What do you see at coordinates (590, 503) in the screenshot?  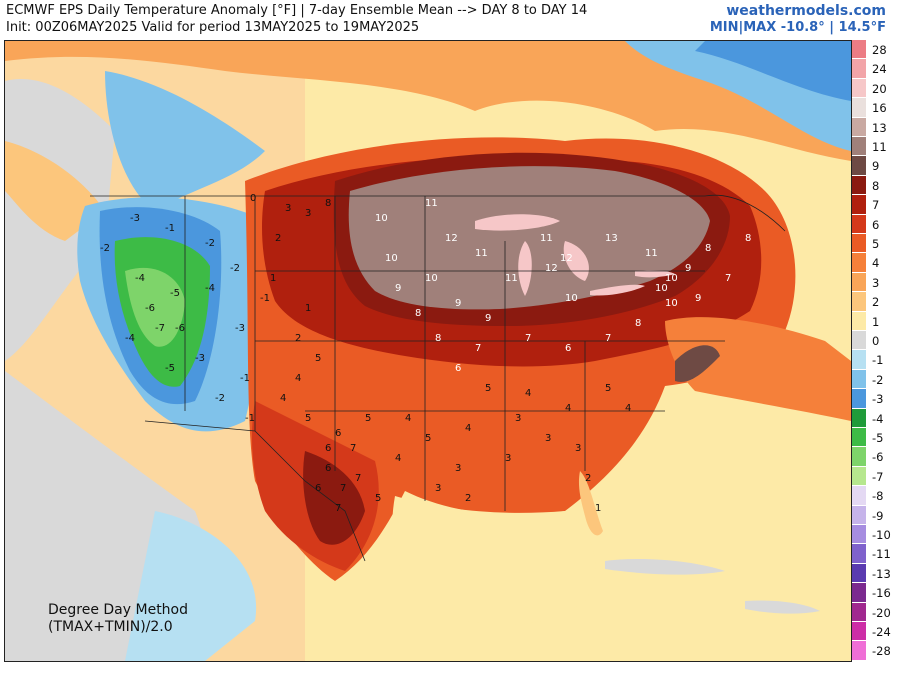 I see `florida` at bounding box center [590, 503].